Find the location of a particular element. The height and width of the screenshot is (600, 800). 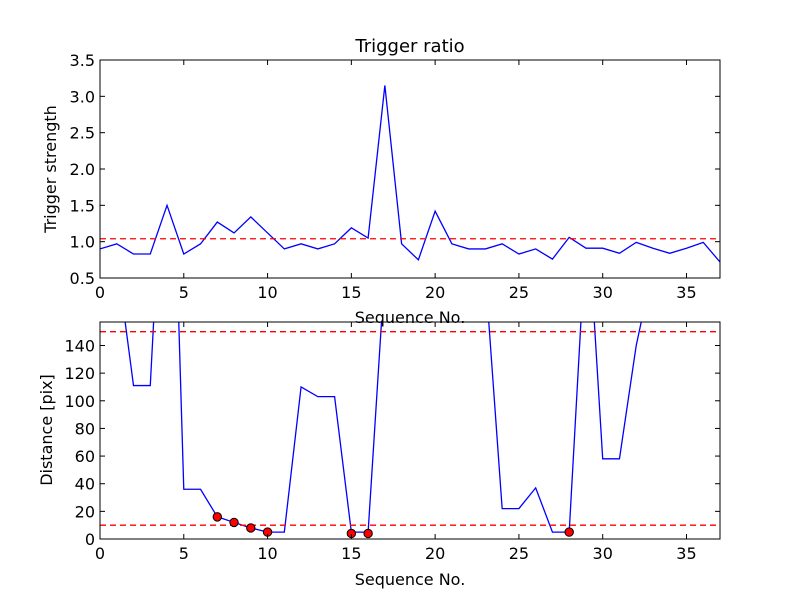

series-line-bottom-seg3 is located at coordinates (617, 391).